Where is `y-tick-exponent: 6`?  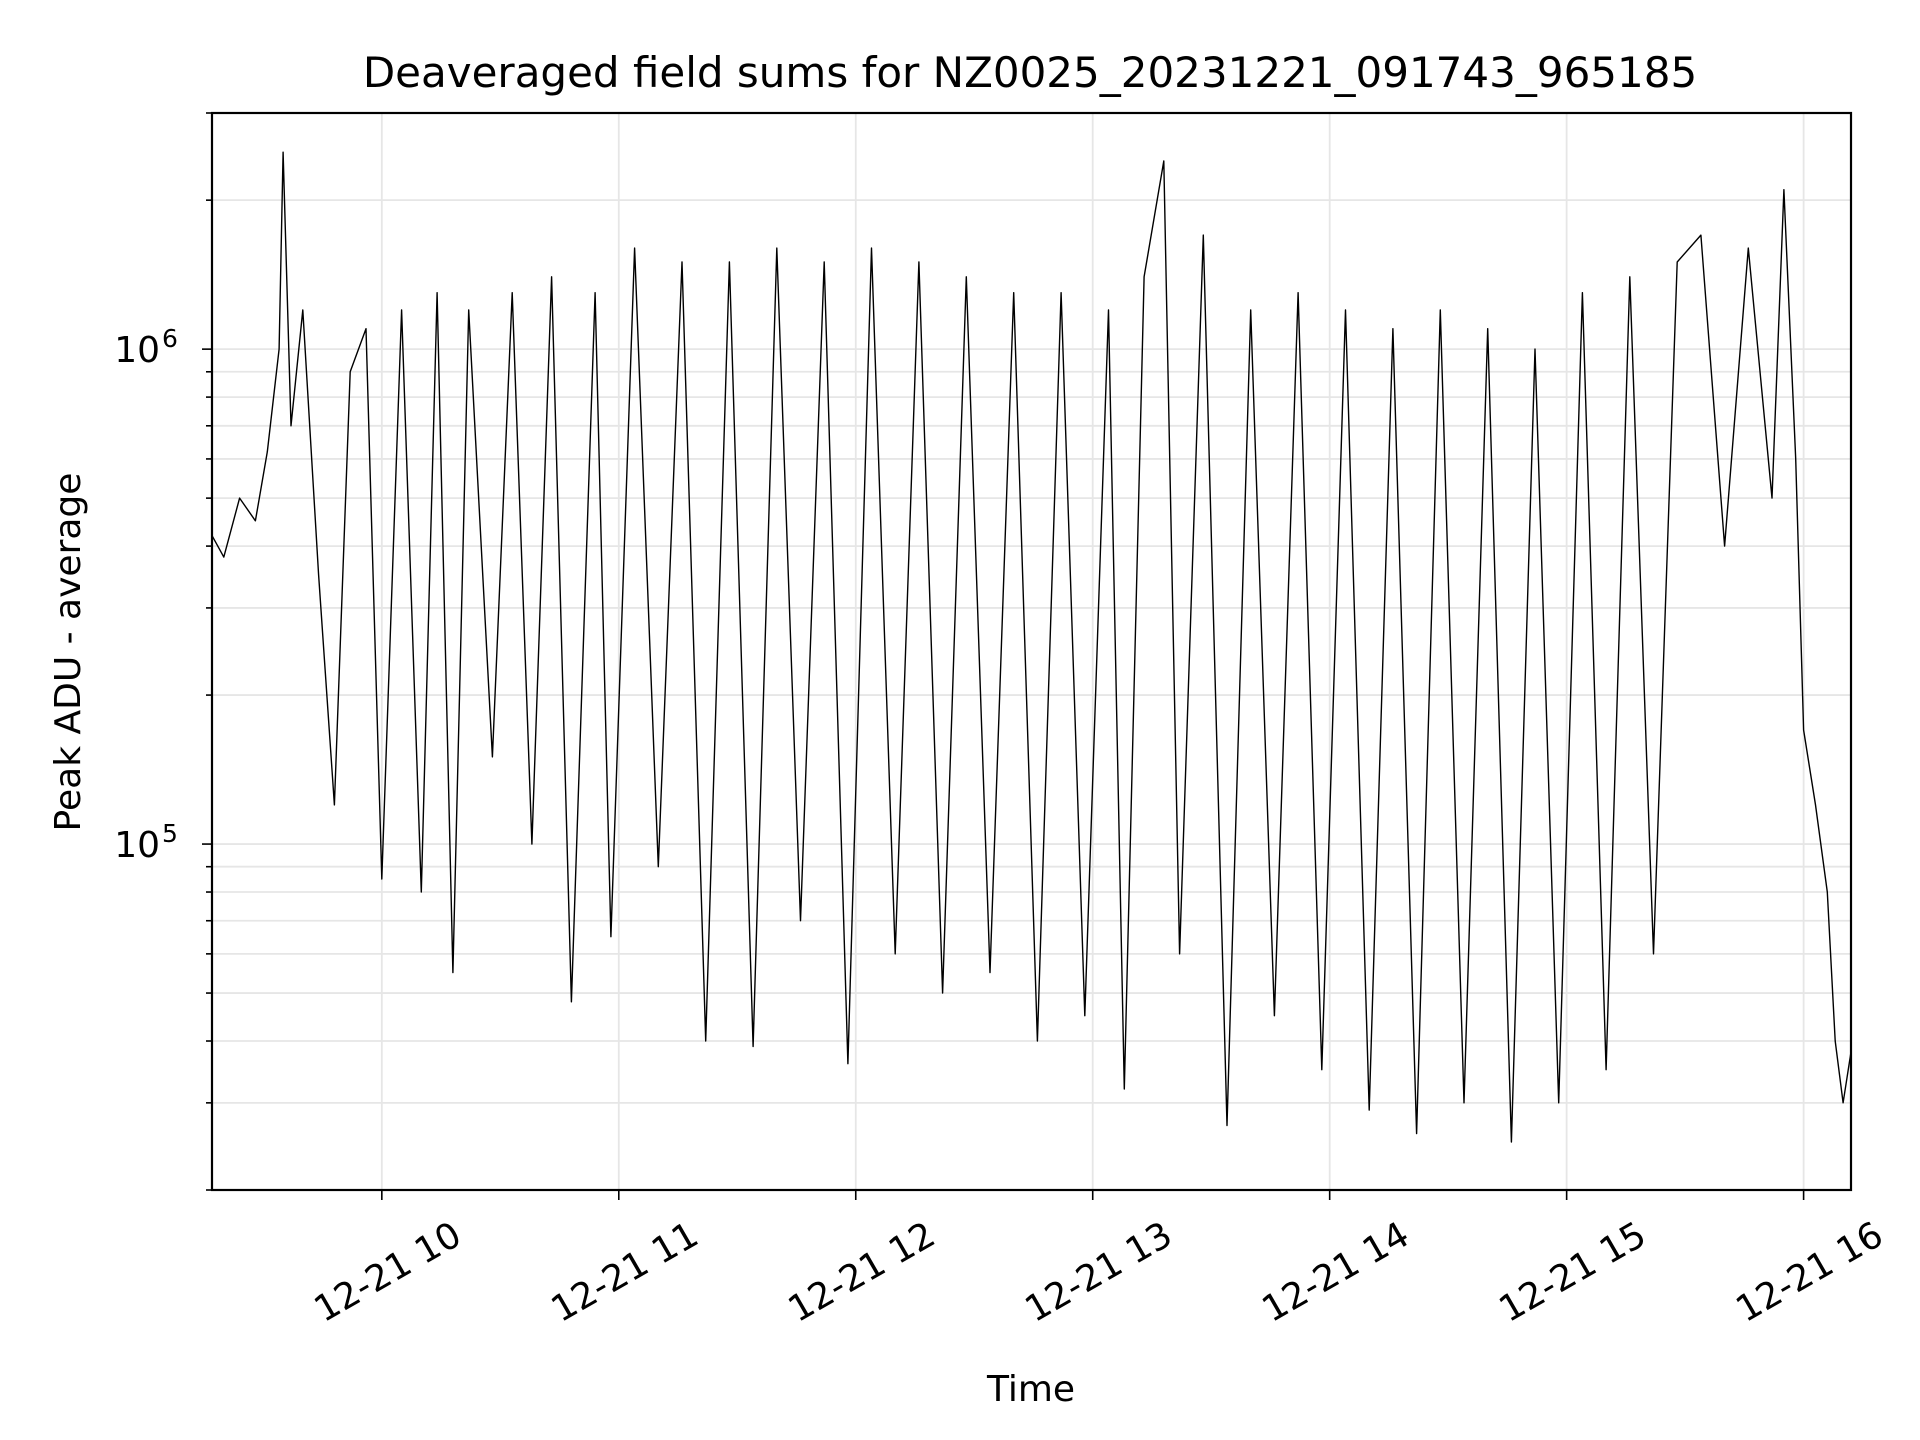 y-tick-exponent: 6 is located at coordinates (170, 338).